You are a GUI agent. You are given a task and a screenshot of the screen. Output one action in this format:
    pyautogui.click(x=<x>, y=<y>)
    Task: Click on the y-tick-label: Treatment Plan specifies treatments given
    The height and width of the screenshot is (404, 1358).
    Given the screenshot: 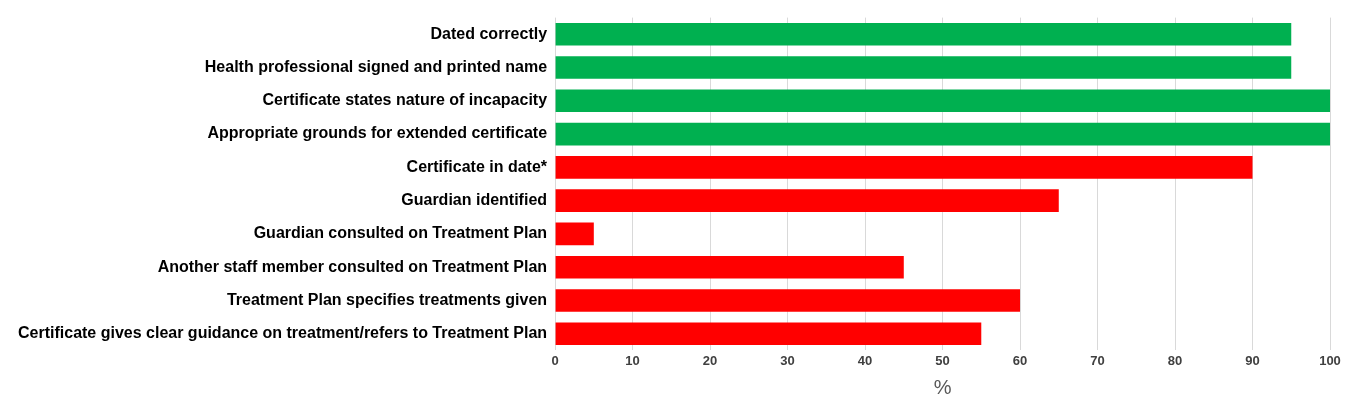 What is the action you would take?
    pyautogui.click(x=387, y=299)
    